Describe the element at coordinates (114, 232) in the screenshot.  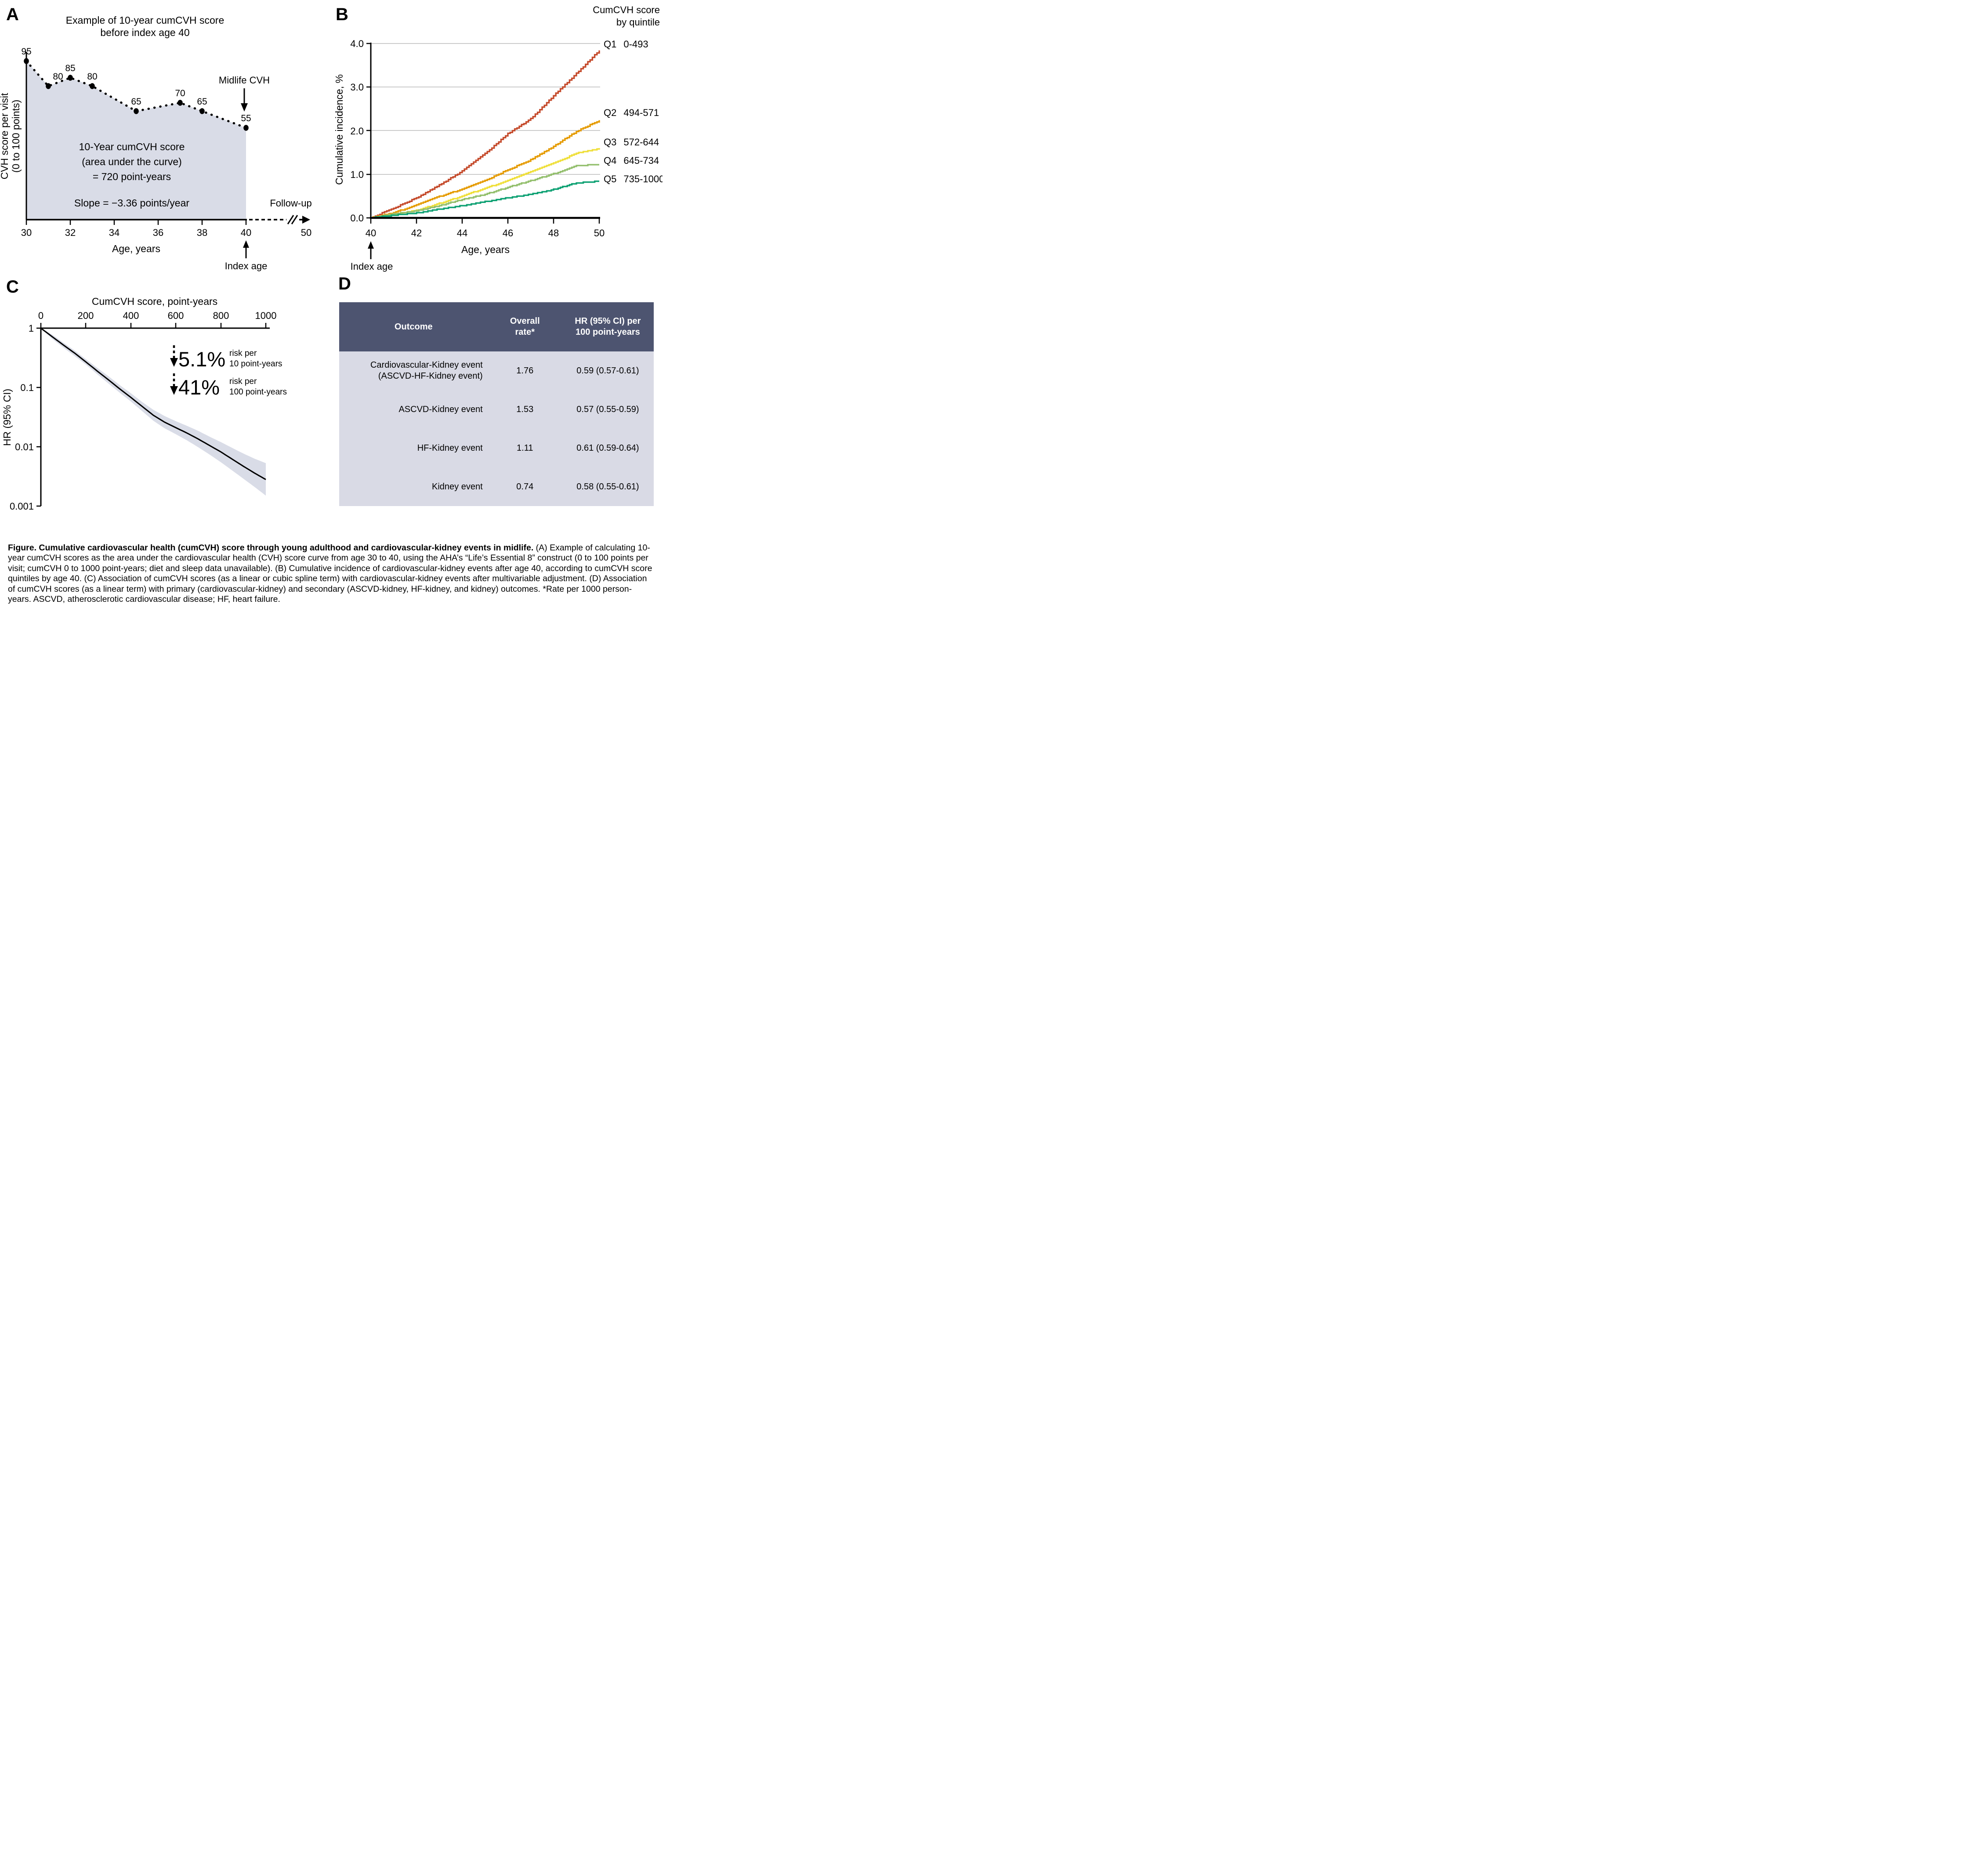
I see `tick-label: 34` at that location.